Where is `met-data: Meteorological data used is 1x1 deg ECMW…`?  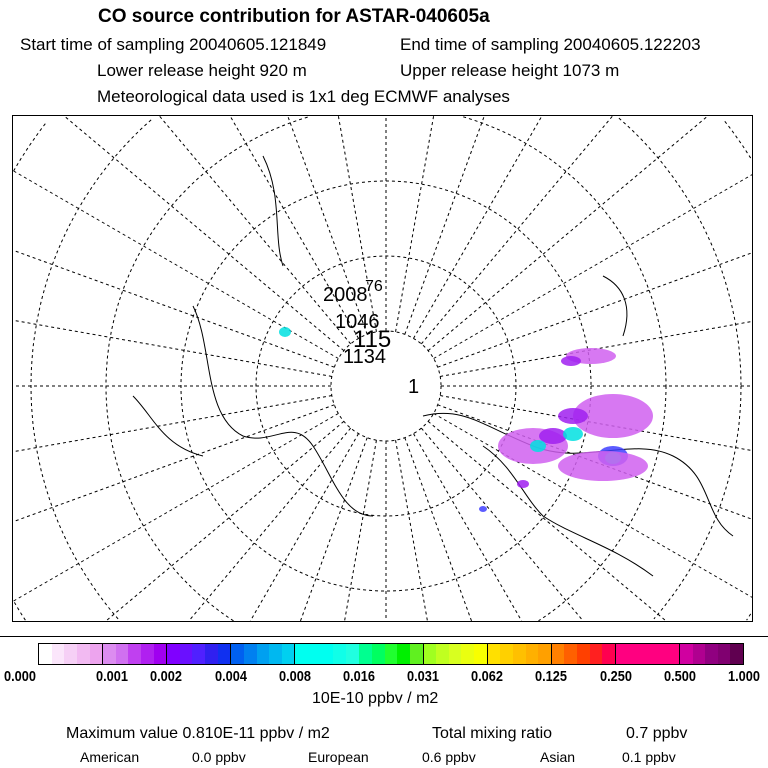
met-data: Meteorological data used is 1x1 deg ECMW… is located at coordinates (303, 96).